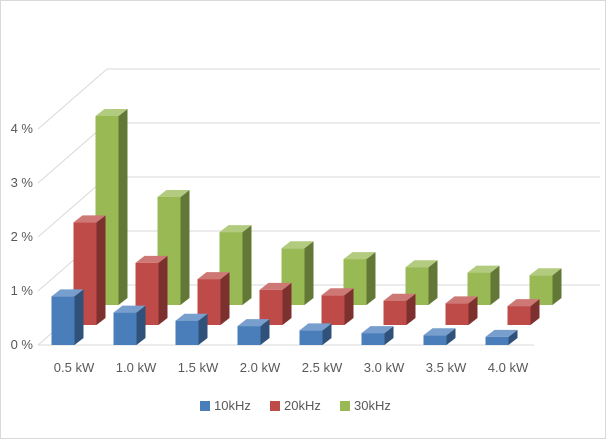 The image size is (606, 439). Describe the element at coordinates (22, 290) in the screenshot. I see `y-tick-label: 1 %` at that location.